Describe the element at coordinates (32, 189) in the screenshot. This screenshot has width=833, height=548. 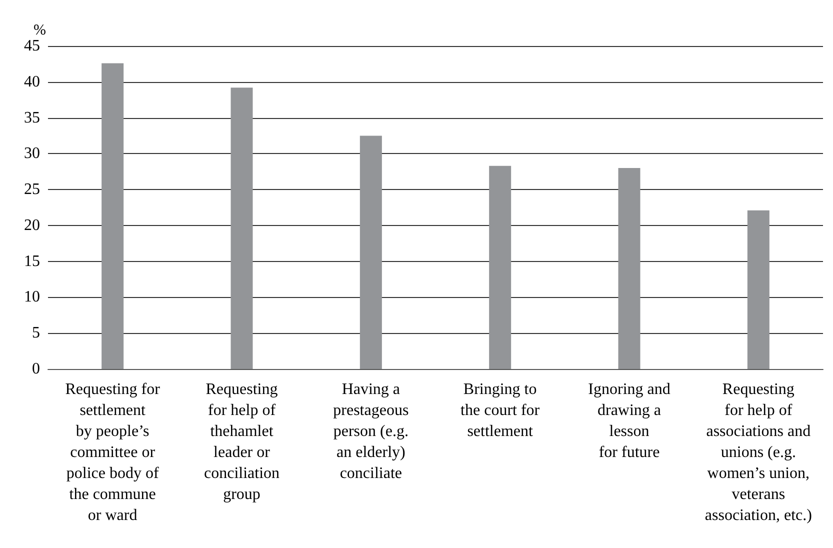
I see `y-tick-label: 25` at that location.